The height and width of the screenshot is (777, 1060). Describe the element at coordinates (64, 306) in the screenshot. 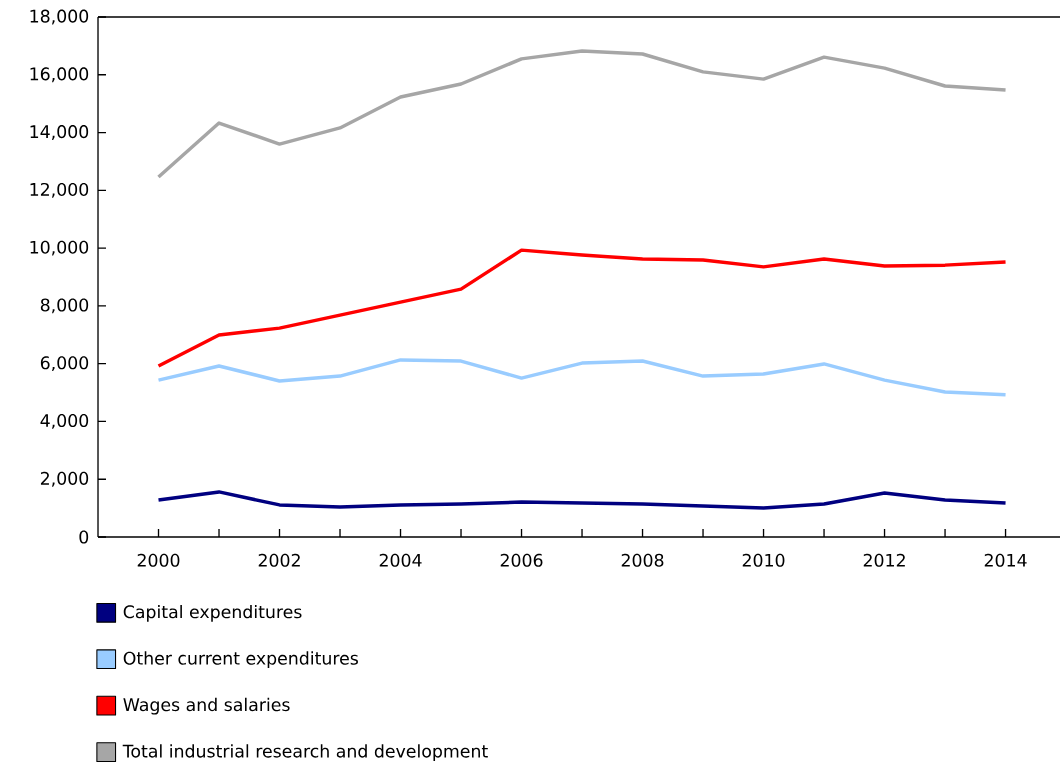

I see `y-tick-label: 8,000` at that location.